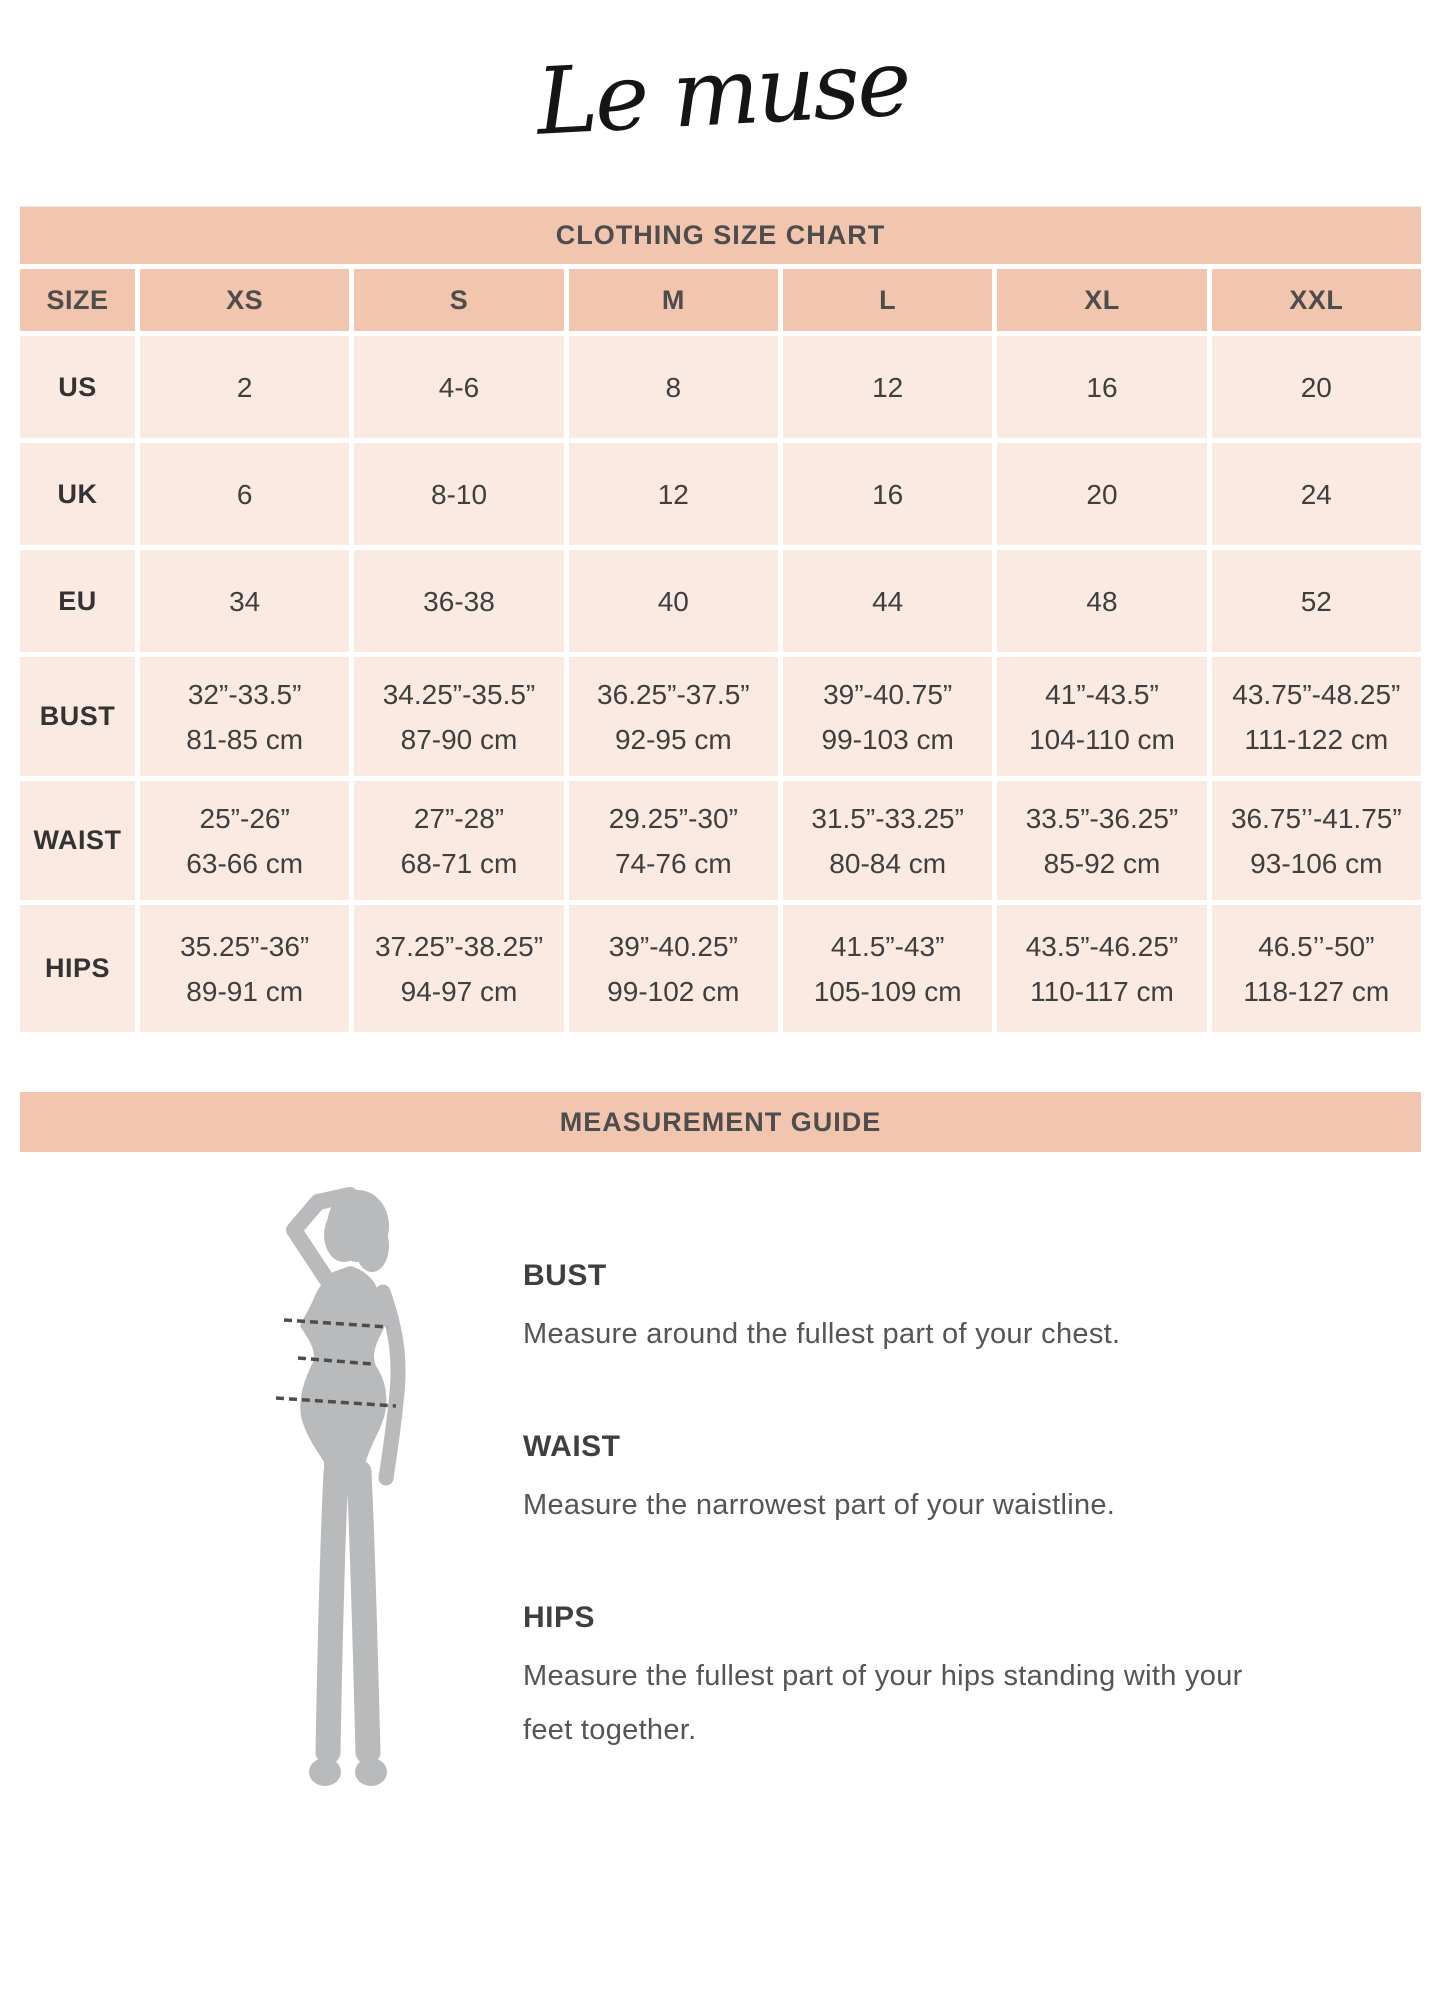 The height and width of the screenshot is (2002, 1445). I want to click on inches-value: 43.5”-46.25”, so click(1102, 946).